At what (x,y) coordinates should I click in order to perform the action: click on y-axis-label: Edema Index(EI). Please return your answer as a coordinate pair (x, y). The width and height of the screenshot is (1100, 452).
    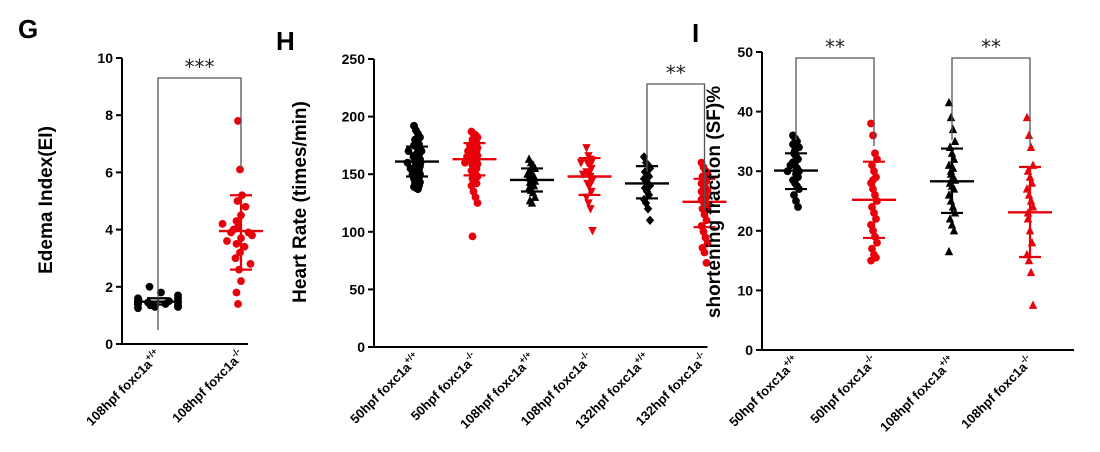
    Looking at the image, I should click on (46, 200).